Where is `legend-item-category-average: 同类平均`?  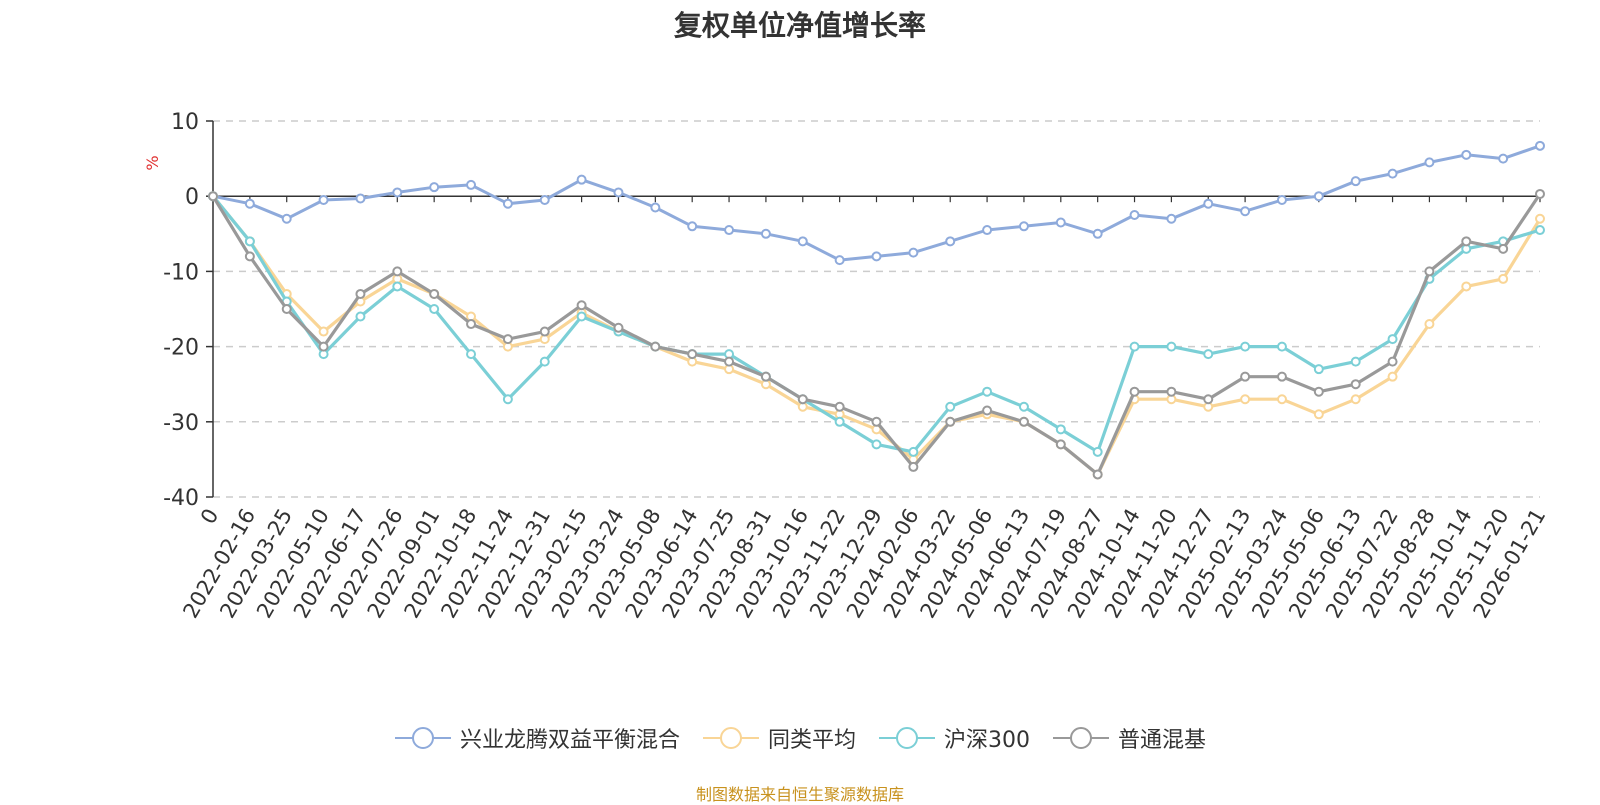 legend-item-category-average: 同类平均 is located at coordinates (779, 738).